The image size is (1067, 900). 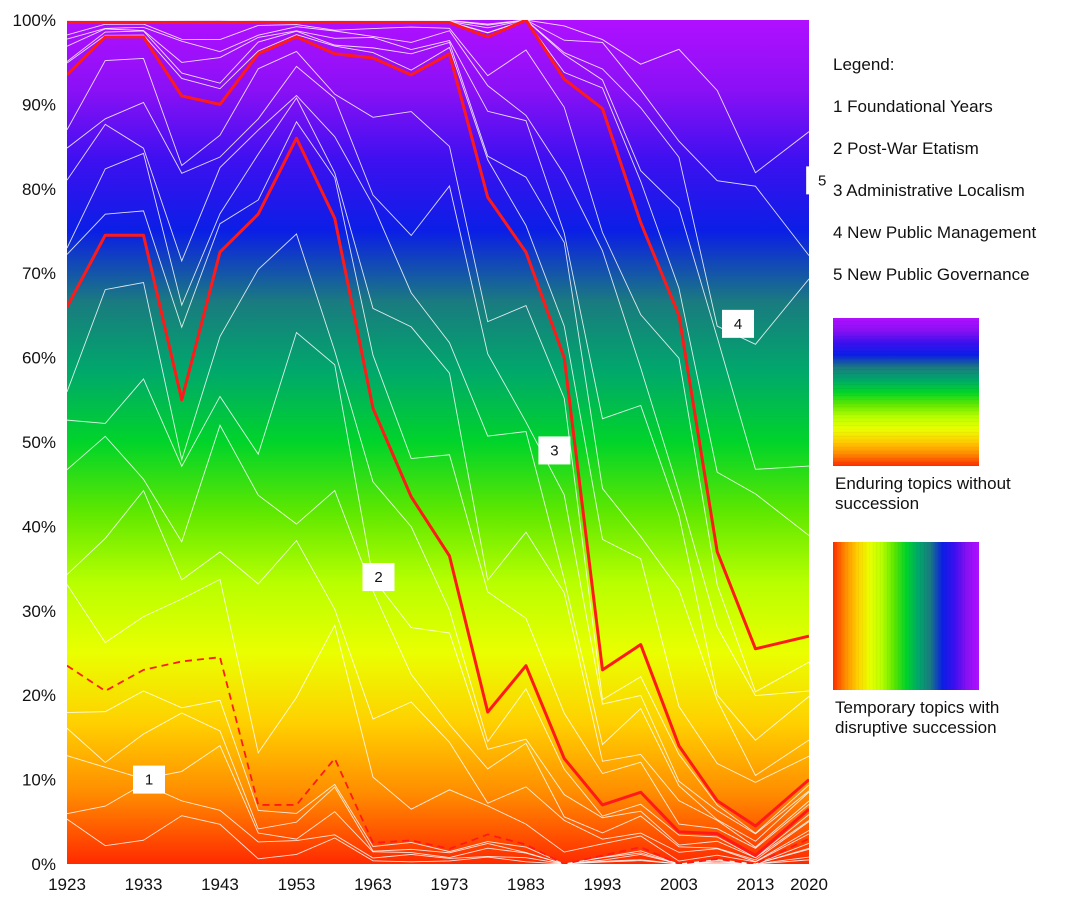 I want to click on y-axis: 0% 10% 20% 30% 40% 50% 60% 70% 80% 90% 100%, so click(x=34, y=442).